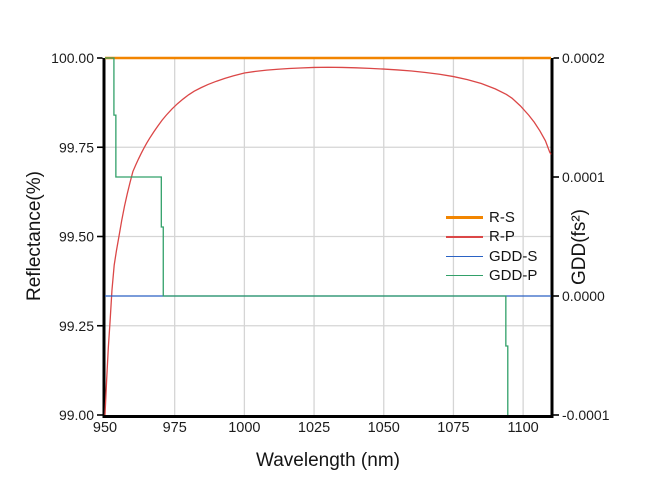 This screenshot has width=654, height=500. What do you see at coordinates (513, 276) in the screenshot?
I see `legend-label: GDD-P` at bounding box center [513, 276].